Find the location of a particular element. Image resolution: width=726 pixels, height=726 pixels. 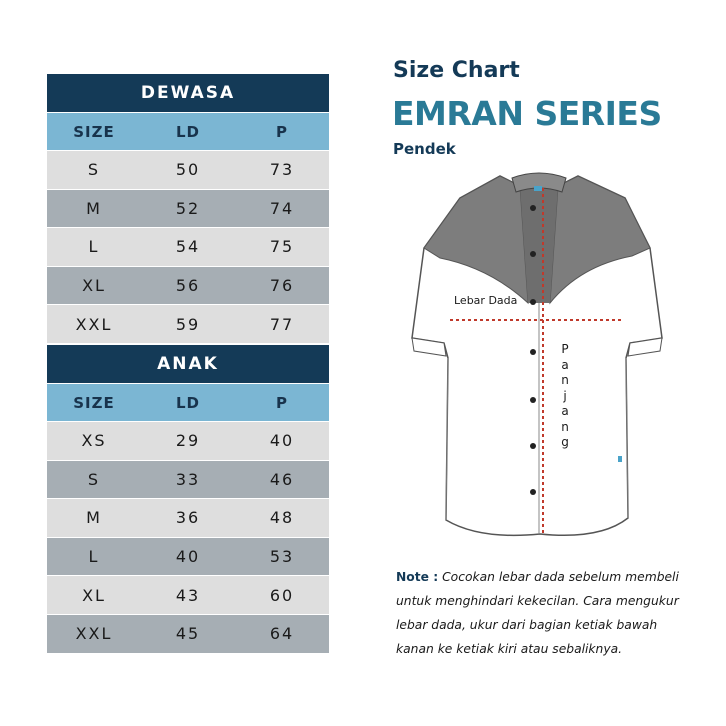

ld-cell: 52 is located at coordinates (188, 208).